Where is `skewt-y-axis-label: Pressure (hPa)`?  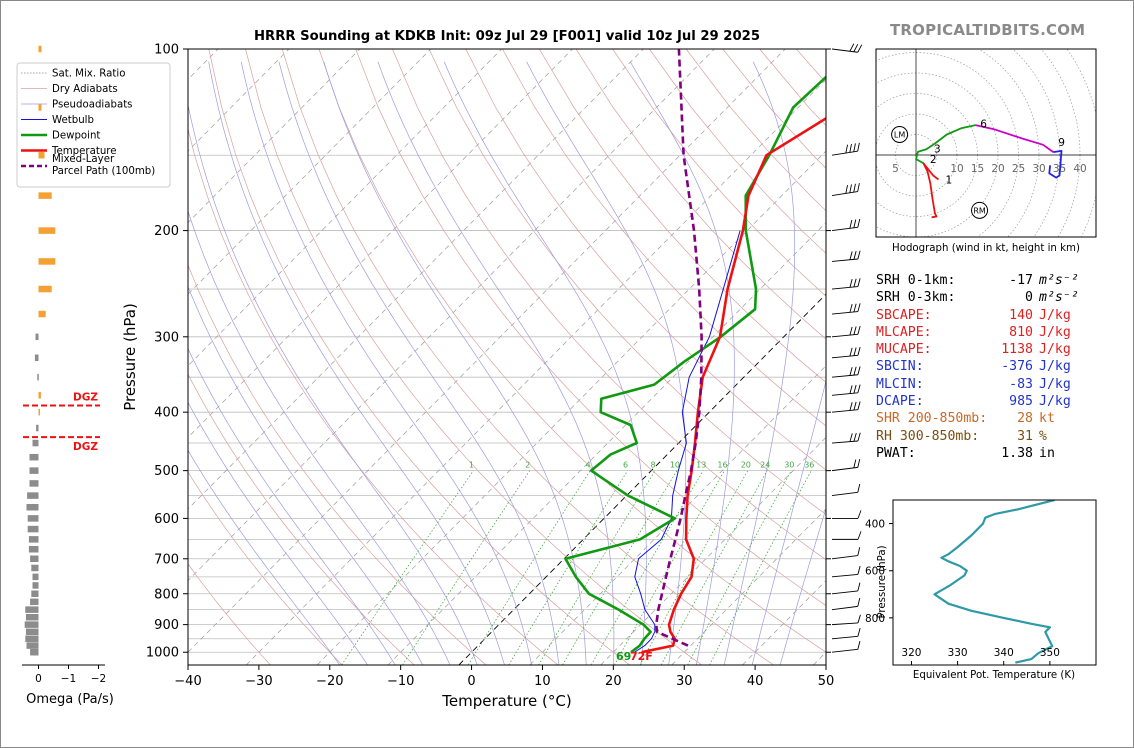
skewt-y-axis-label: Pressure (hPa) is located at coordinates (130, 357).